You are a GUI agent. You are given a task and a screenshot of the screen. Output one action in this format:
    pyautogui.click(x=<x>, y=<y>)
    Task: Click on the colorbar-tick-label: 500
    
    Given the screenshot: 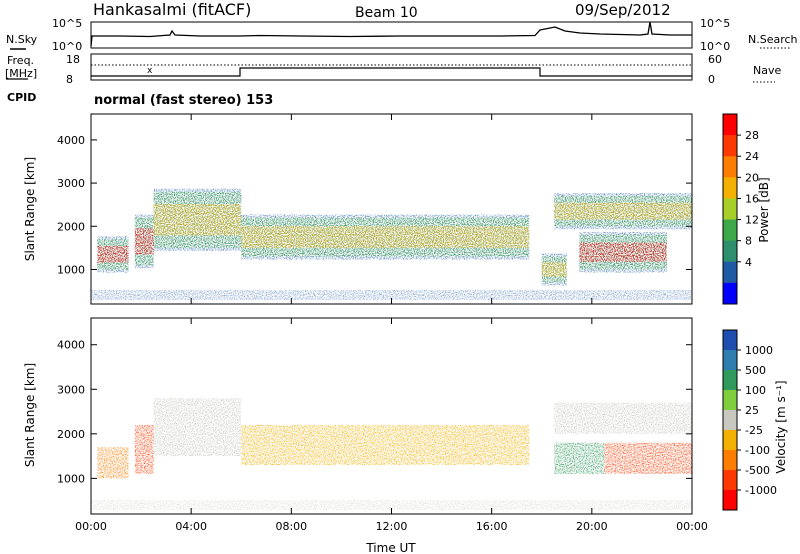 What is the action you would take?
    pyautogui.click(x=755, y=370)
    